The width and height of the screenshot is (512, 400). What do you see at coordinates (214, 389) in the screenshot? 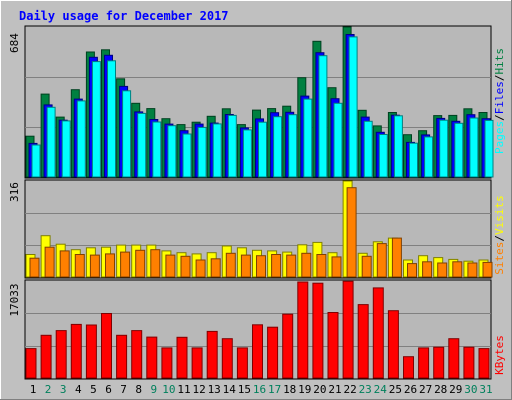
I see `x-tick-13: 13` at bounding box center [214, 389].